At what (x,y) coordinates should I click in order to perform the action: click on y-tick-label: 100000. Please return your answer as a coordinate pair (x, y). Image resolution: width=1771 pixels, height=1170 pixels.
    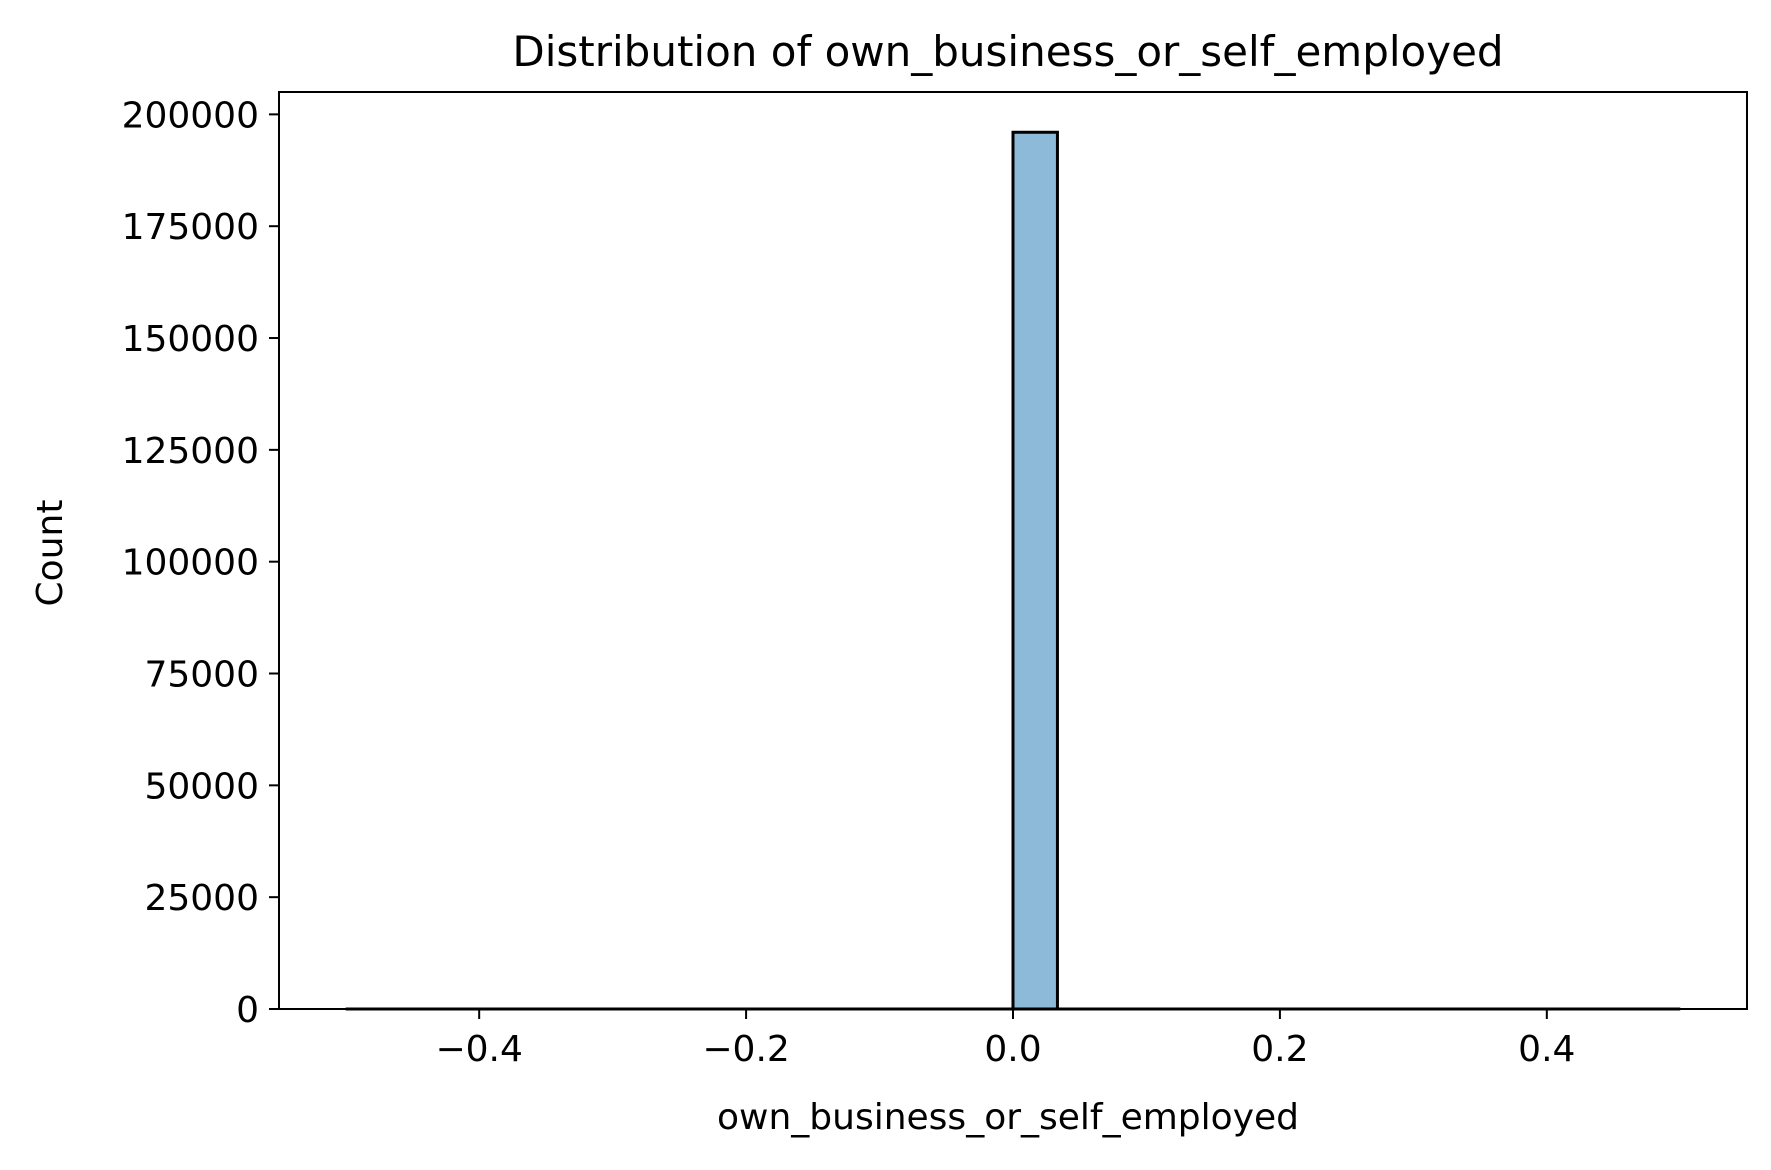
    Looking at the image, I should click on (190, 563).